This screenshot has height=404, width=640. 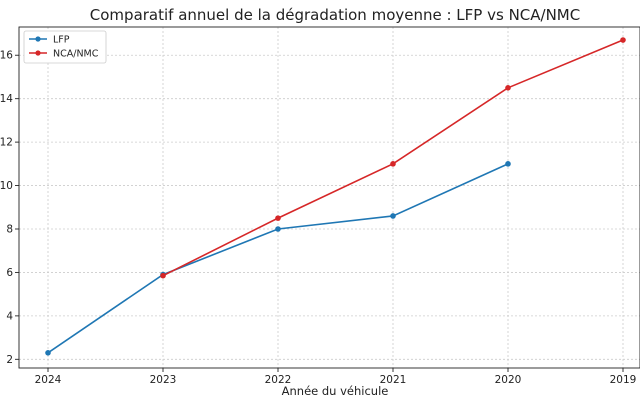 What do you see at coordinates (393, 164) in the screenshot?
I see `point-nca-nmc-2021` at bounding box center [393, 164].